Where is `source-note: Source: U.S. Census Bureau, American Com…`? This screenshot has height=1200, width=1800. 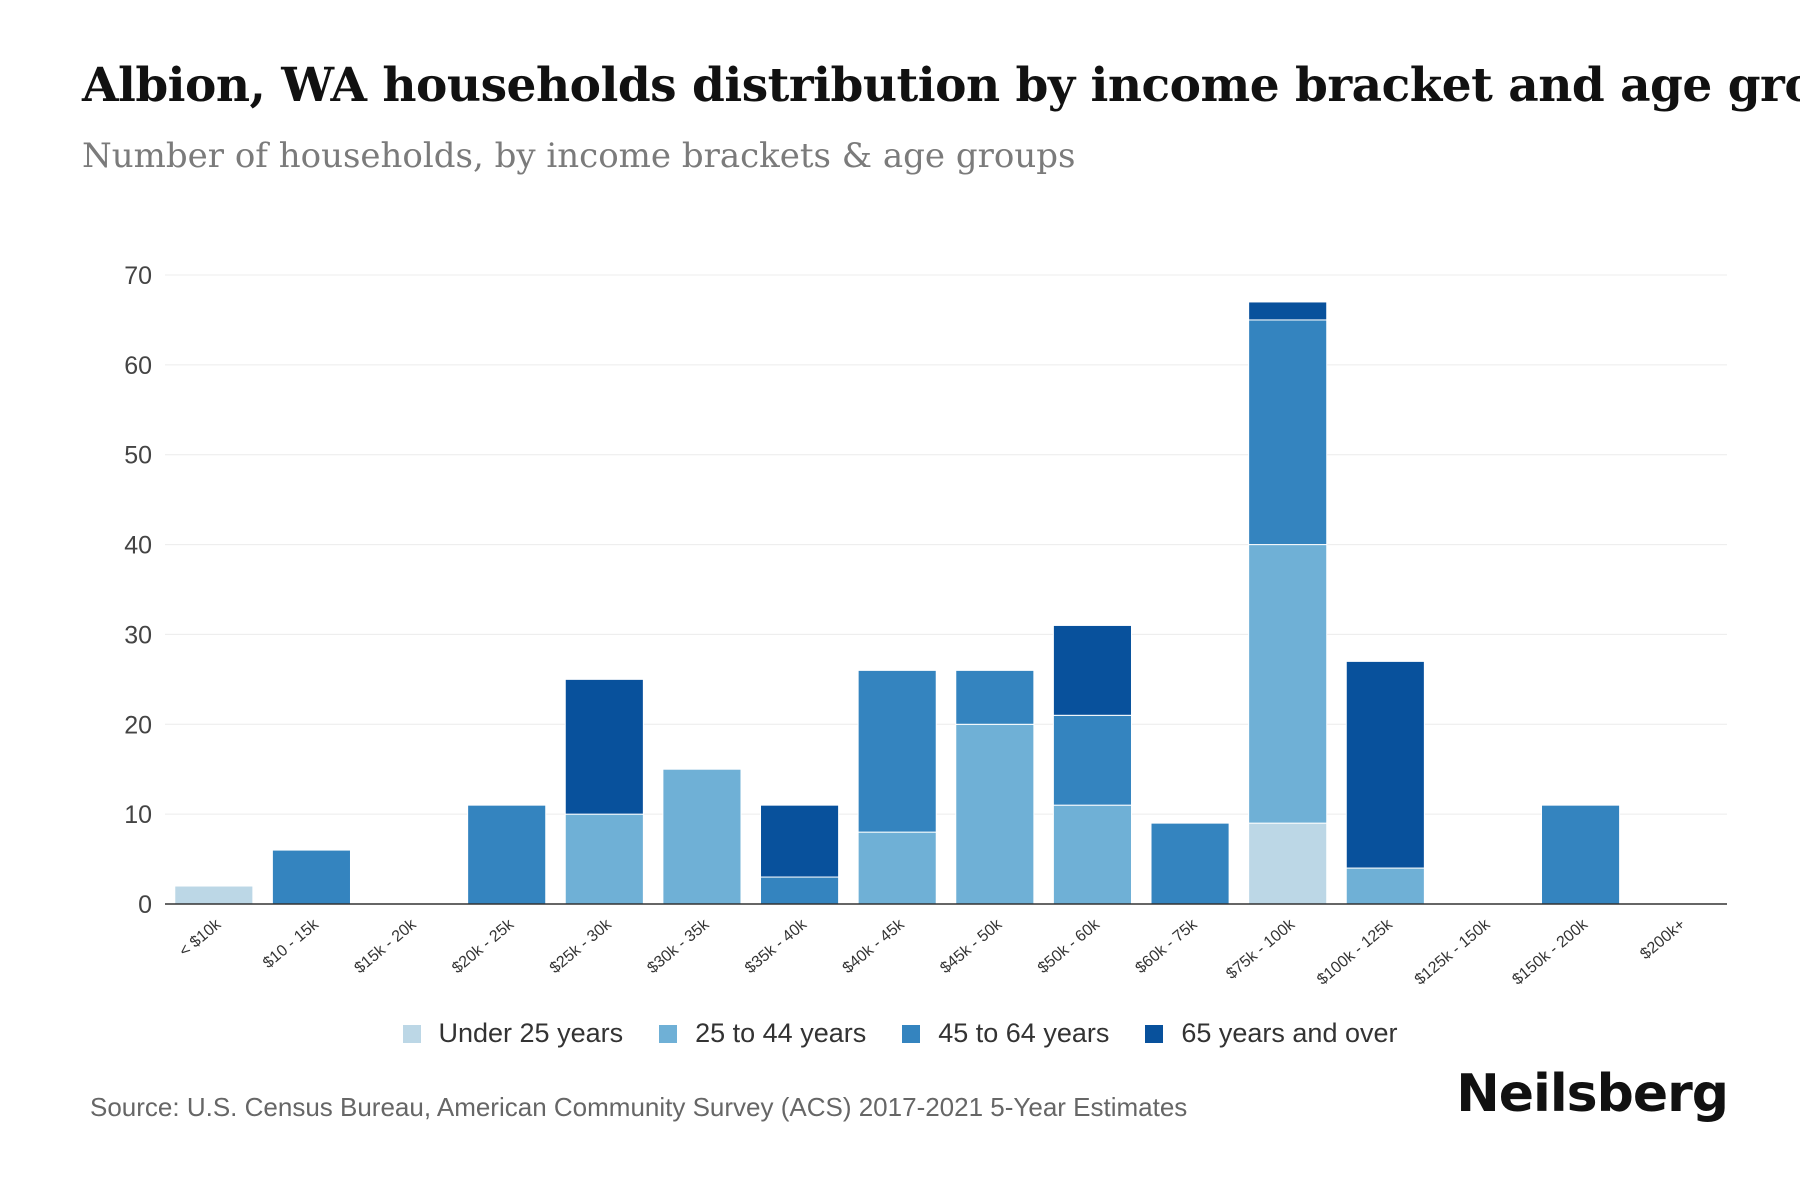 source-note: Source: U.S. Census Bureau, American Com… is located at coordinates (639, 1107).